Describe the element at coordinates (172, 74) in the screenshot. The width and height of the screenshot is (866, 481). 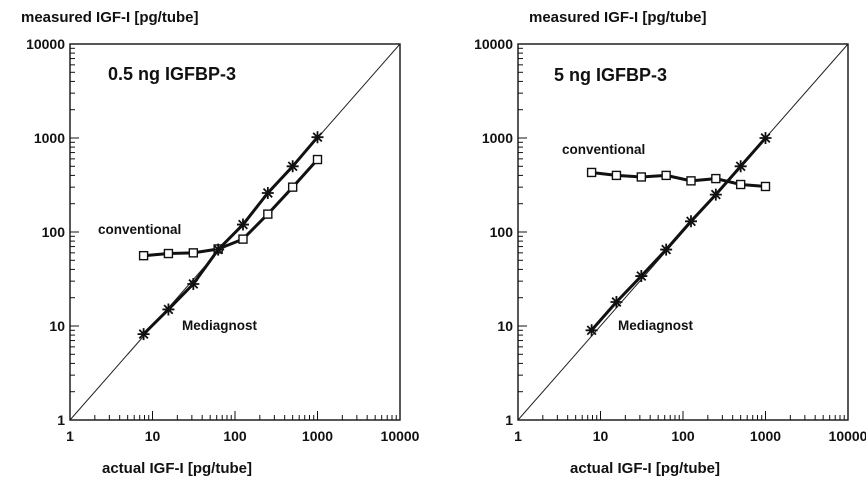
I see `panel-title: 0.5 ng IGFBP-3` at that location.